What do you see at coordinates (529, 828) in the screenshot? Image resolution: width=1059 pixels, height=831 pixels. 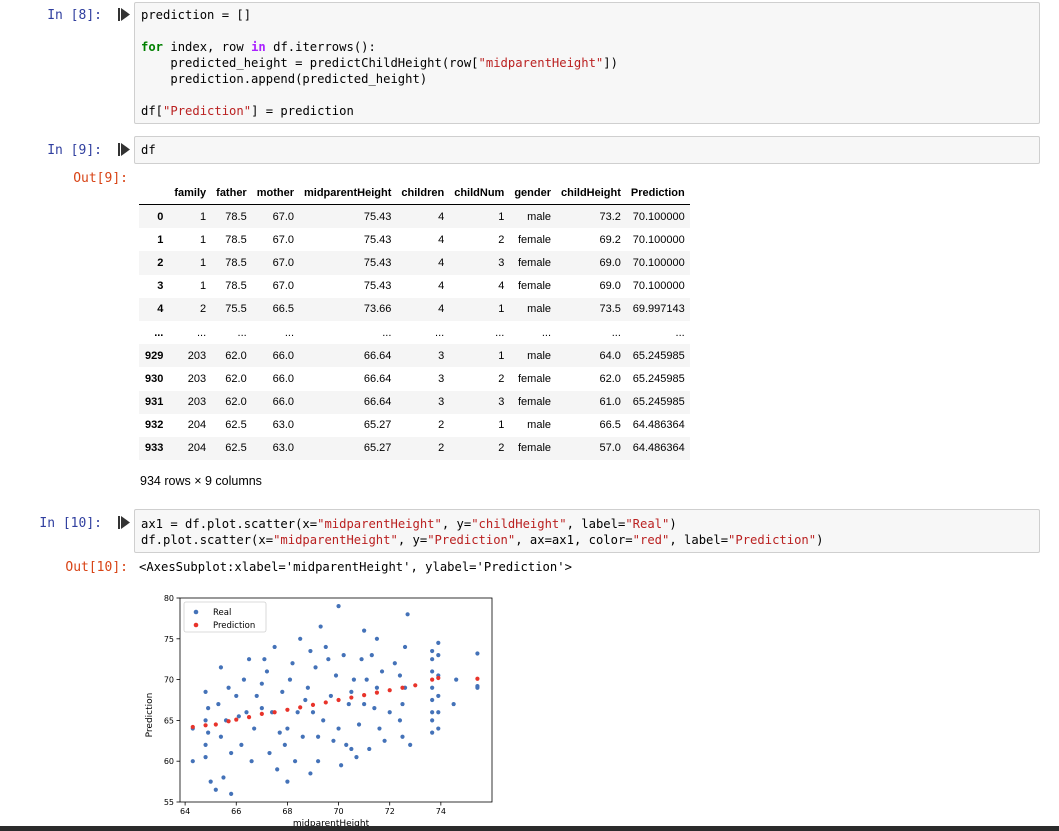 I see `bottom-bar` at bounding box center [529, 828].